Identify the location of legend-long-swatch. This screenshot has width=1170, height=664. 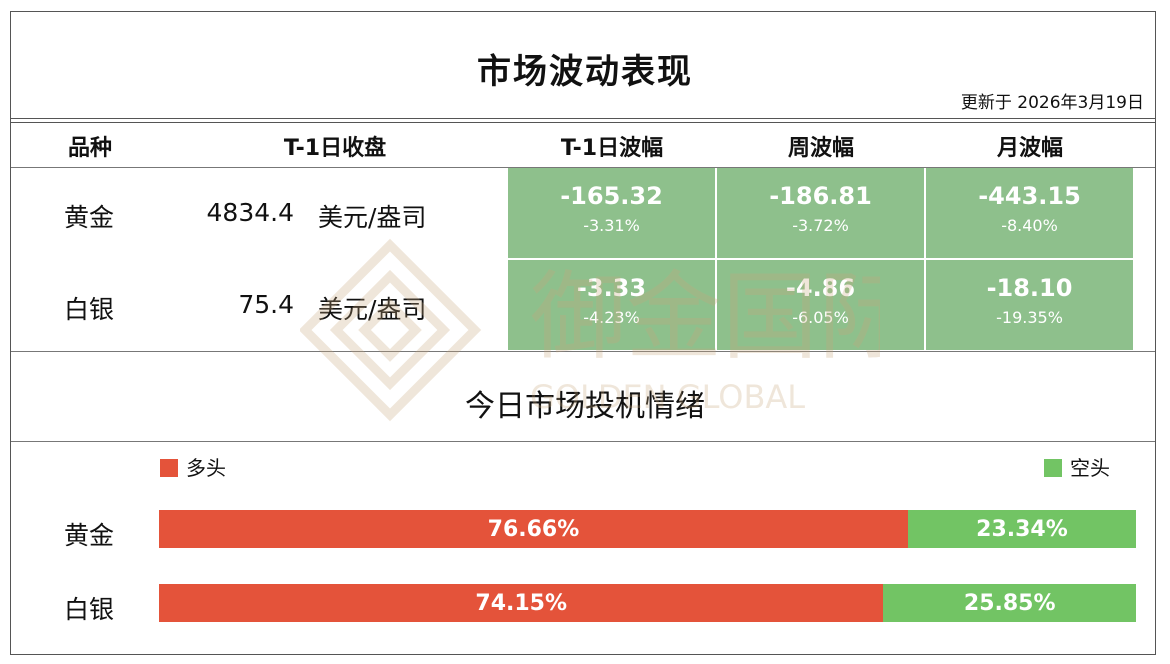
(169, 468).